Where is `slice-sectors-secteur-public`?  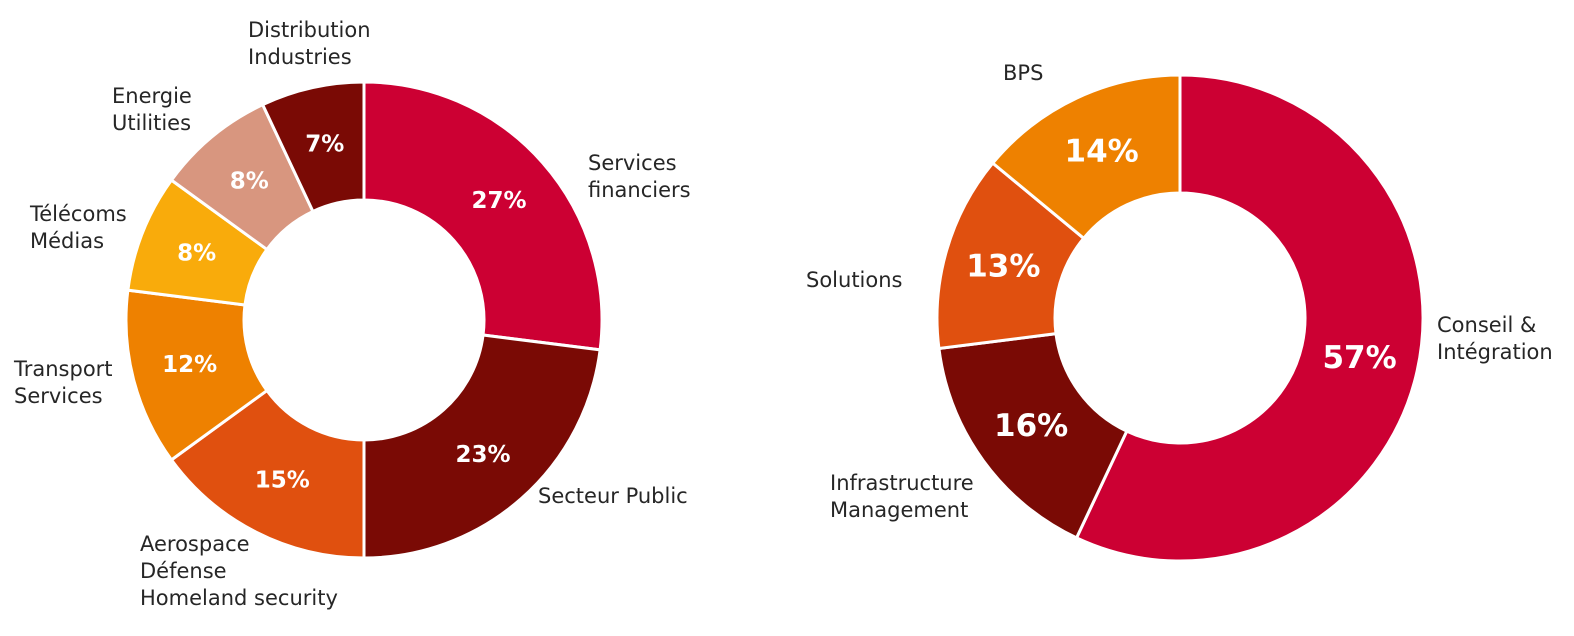
slice-sectors-secteur-public is located at coordinates (482, 446).